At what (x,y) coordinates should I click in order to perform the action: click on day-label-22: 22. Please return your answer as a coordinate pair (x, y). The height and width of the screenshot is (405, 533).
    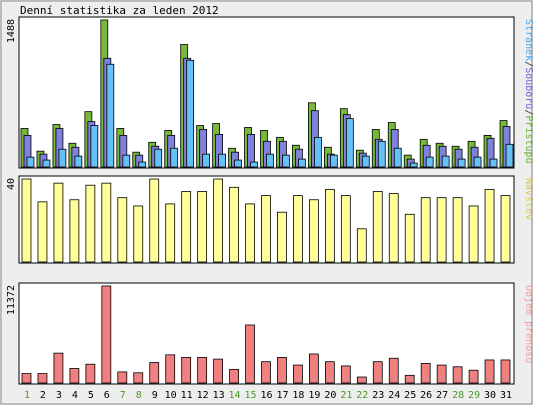
    Looking at the image, I should click on (362, 395).